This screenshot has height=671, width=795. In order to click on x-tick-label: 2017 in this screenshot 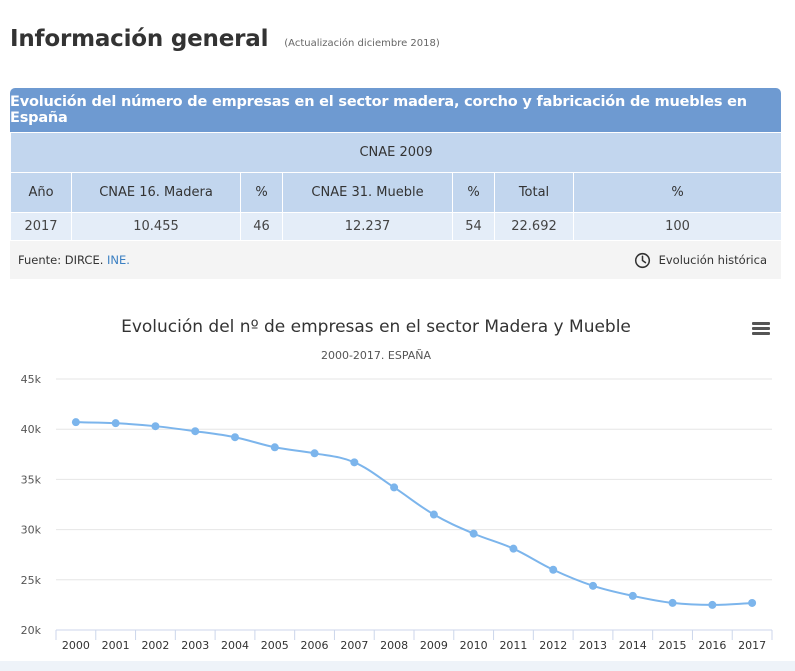, I will do `click(752, 645)`.